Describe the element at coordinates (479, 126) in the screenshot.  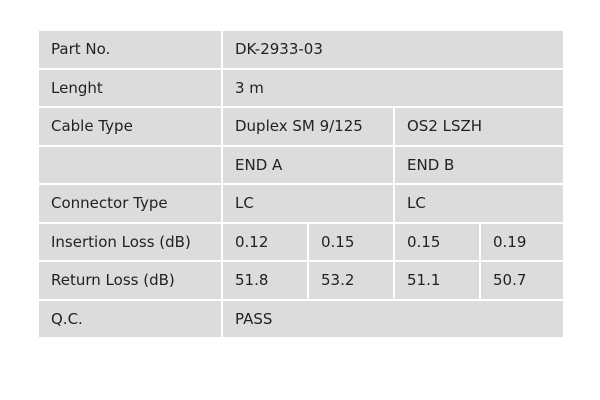
I see `table-cell: OS2 LSZH` at that location.